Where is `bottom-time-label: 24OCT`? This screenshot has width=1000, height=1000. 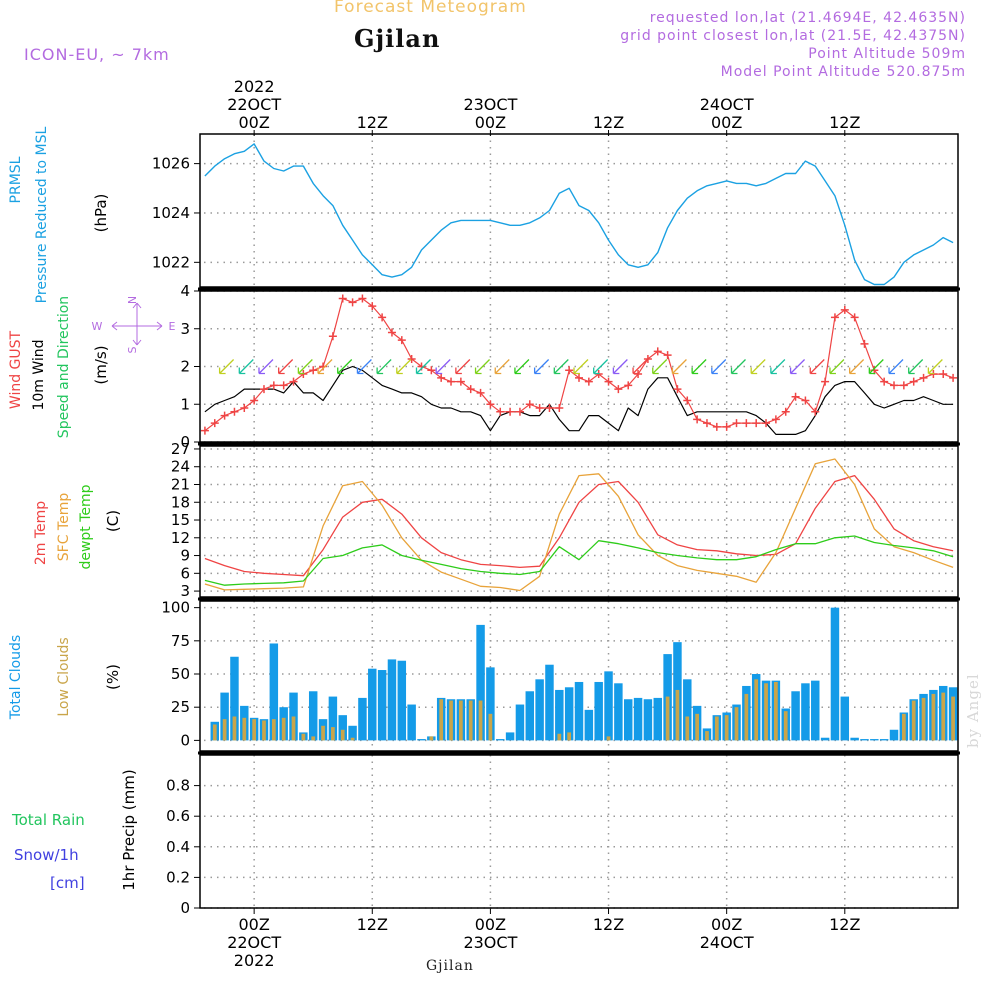
bottom-time-label: 24OCT is located at coordinates (727, 942).